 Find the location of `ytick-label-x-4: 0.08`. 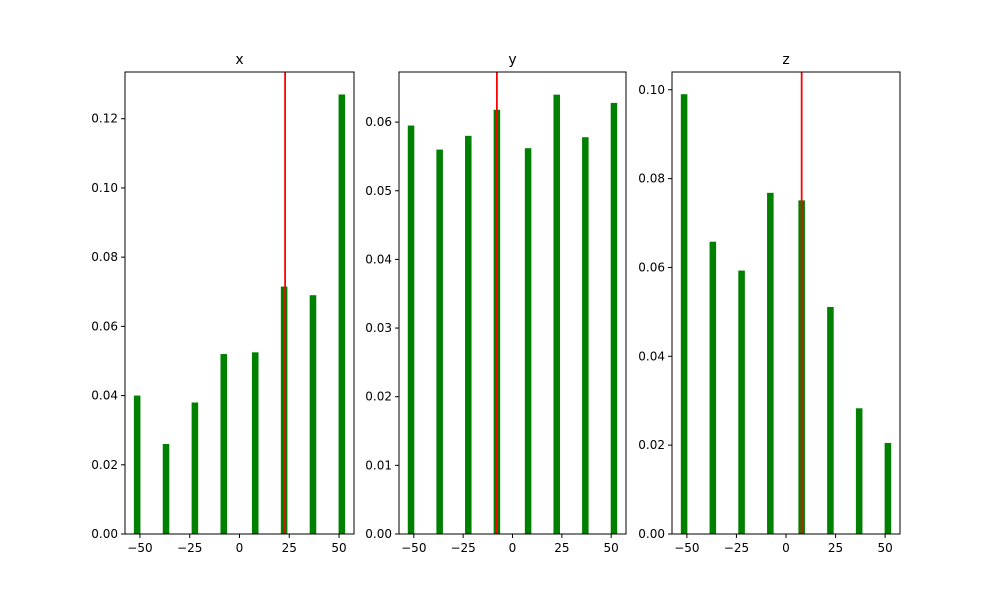

ytick-label-x-4: 0.08 is located at coordinates (104, 257).